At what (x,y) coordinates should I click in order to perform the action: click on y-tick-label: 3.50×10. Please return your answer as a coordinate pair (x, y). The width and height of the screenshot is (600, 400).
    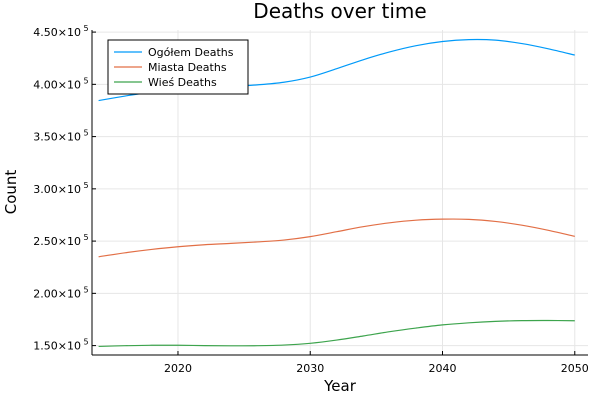
    Looking at the image, I should click on (57, 137).